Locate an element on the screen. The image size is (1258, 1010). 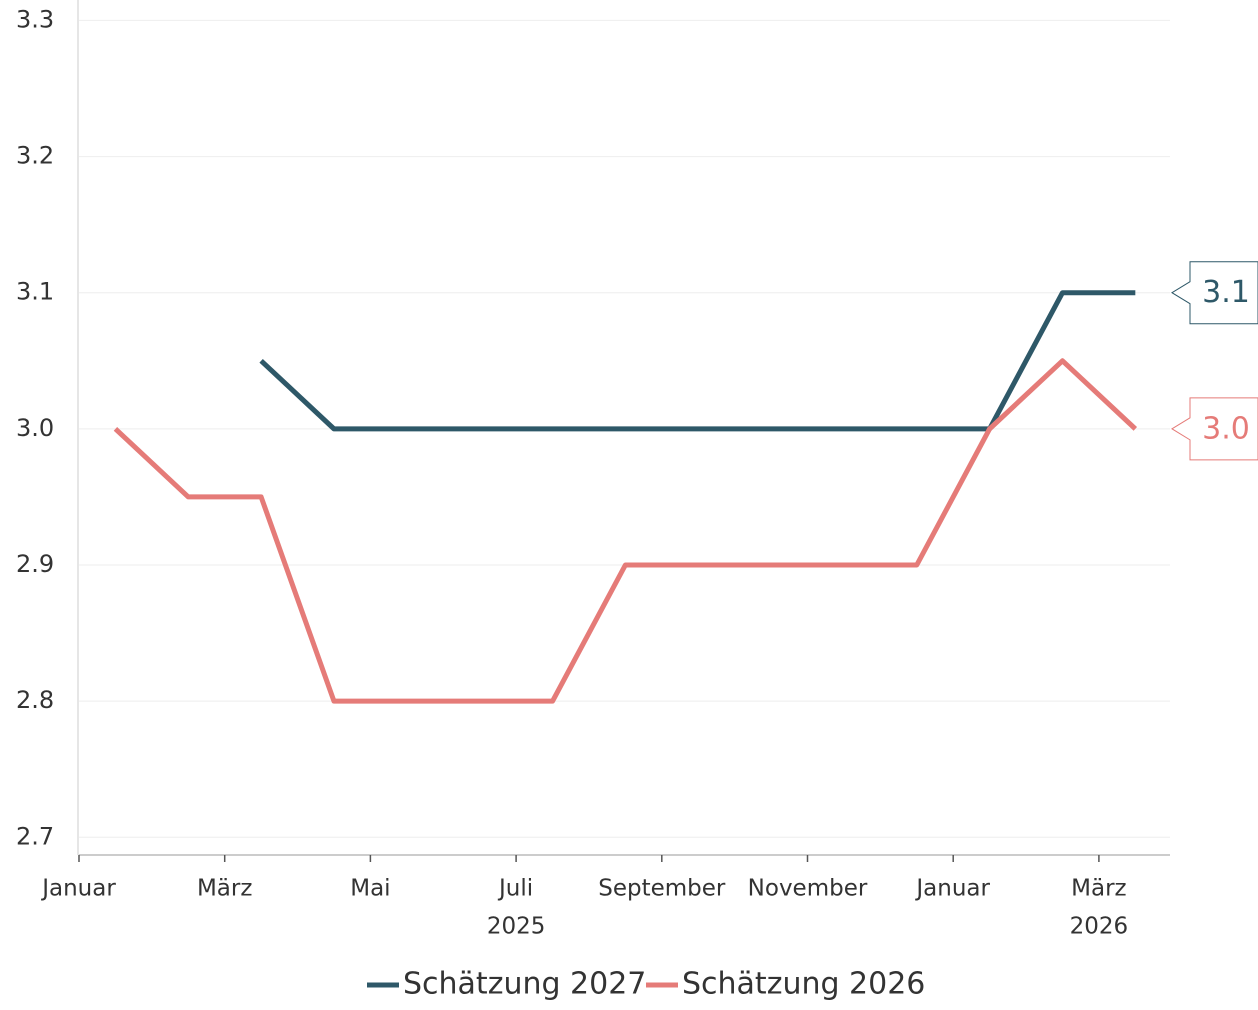
end-label: 3.1 is located at coordinates (1226, 292).